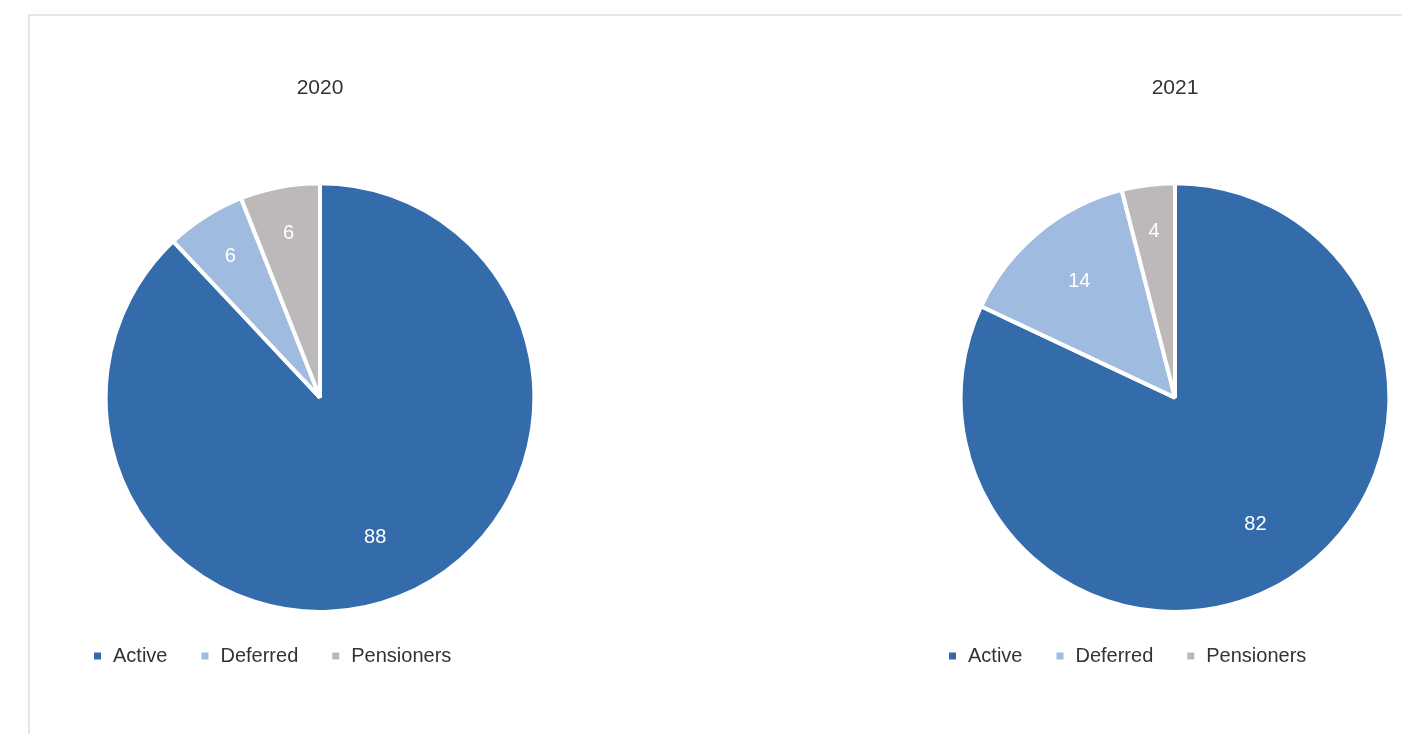  What do you see at coordinates (1154, 230) in the screenshot?
I see `data-label: 4` at bounding box center [1154, 230].